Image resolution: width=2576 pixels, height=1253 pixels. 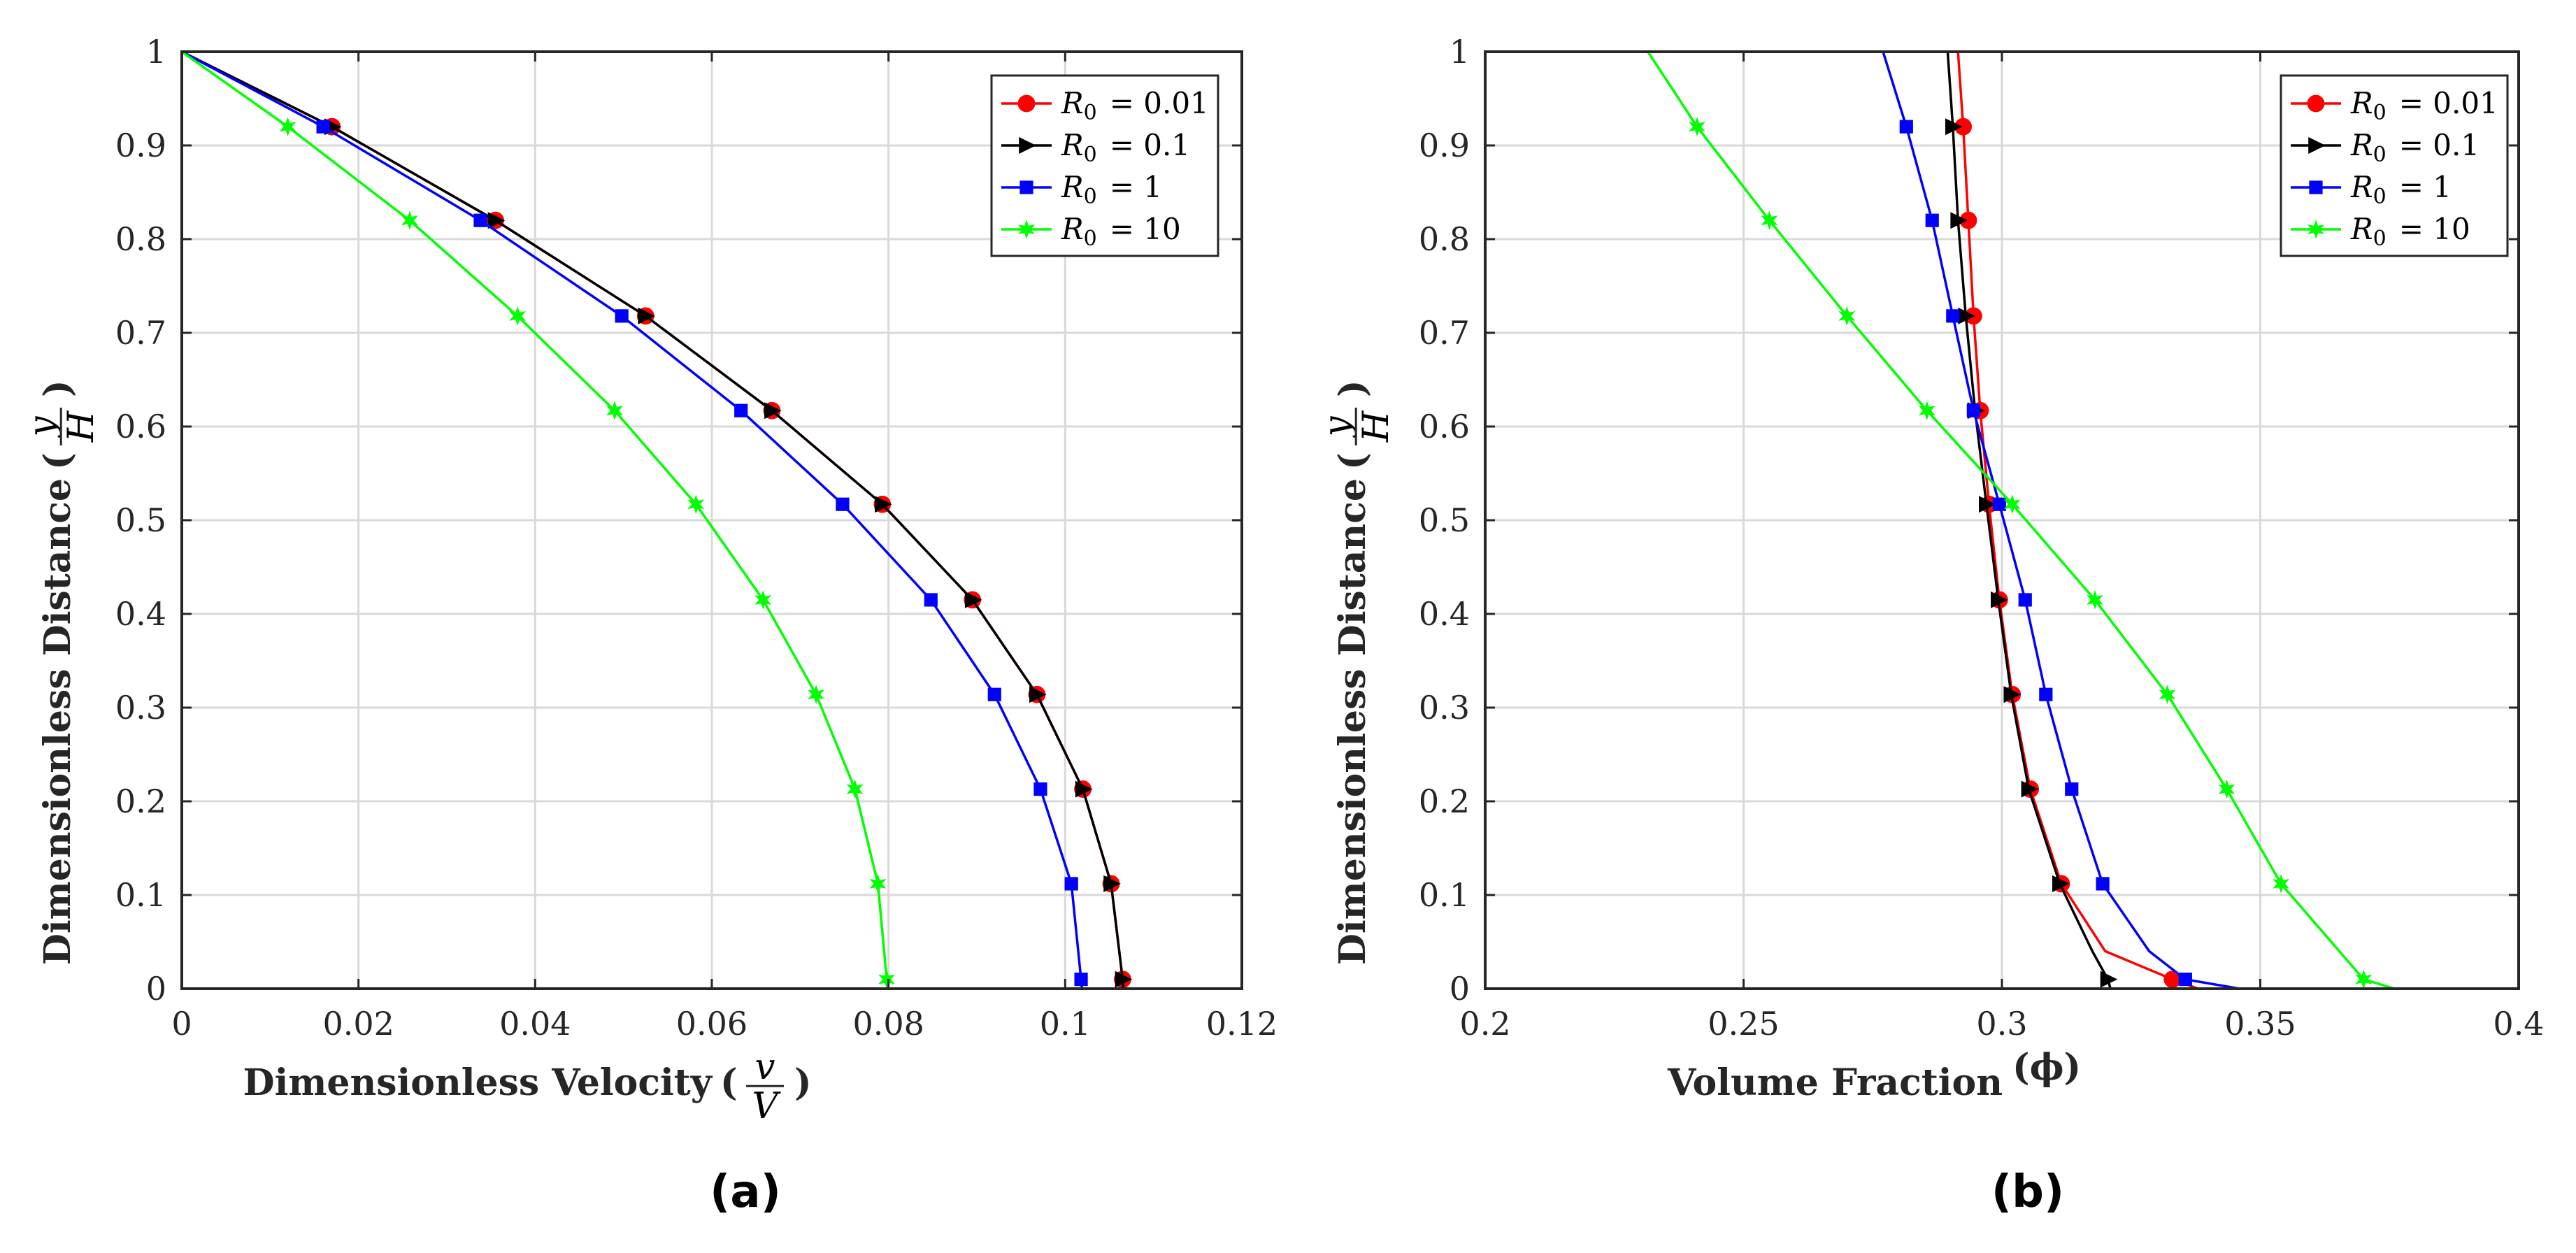 I want to click on panel-a-x-label-fraction: vV, so click(x=765, y=1087).